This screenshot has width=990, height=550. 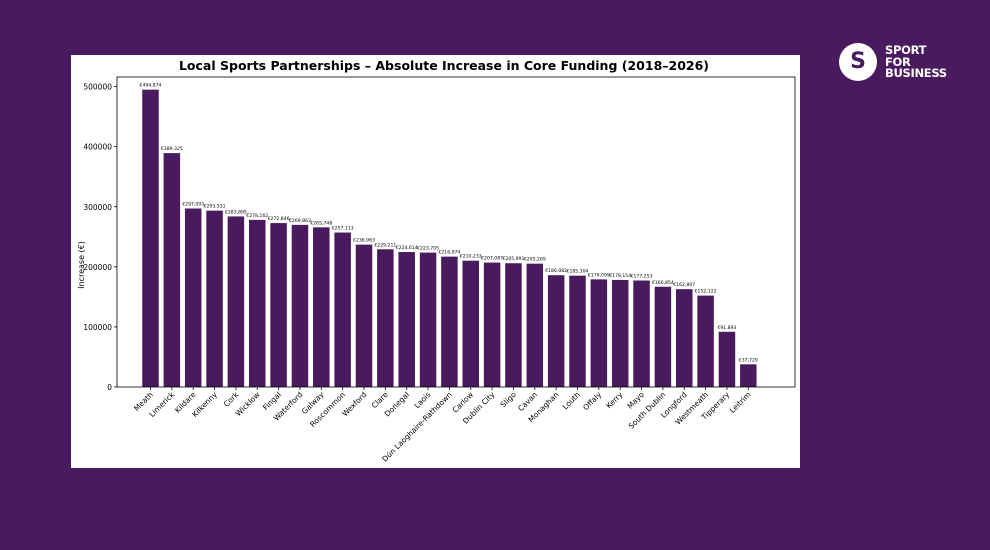 I want to click on bar-kerry, so click(x=620, y=333).